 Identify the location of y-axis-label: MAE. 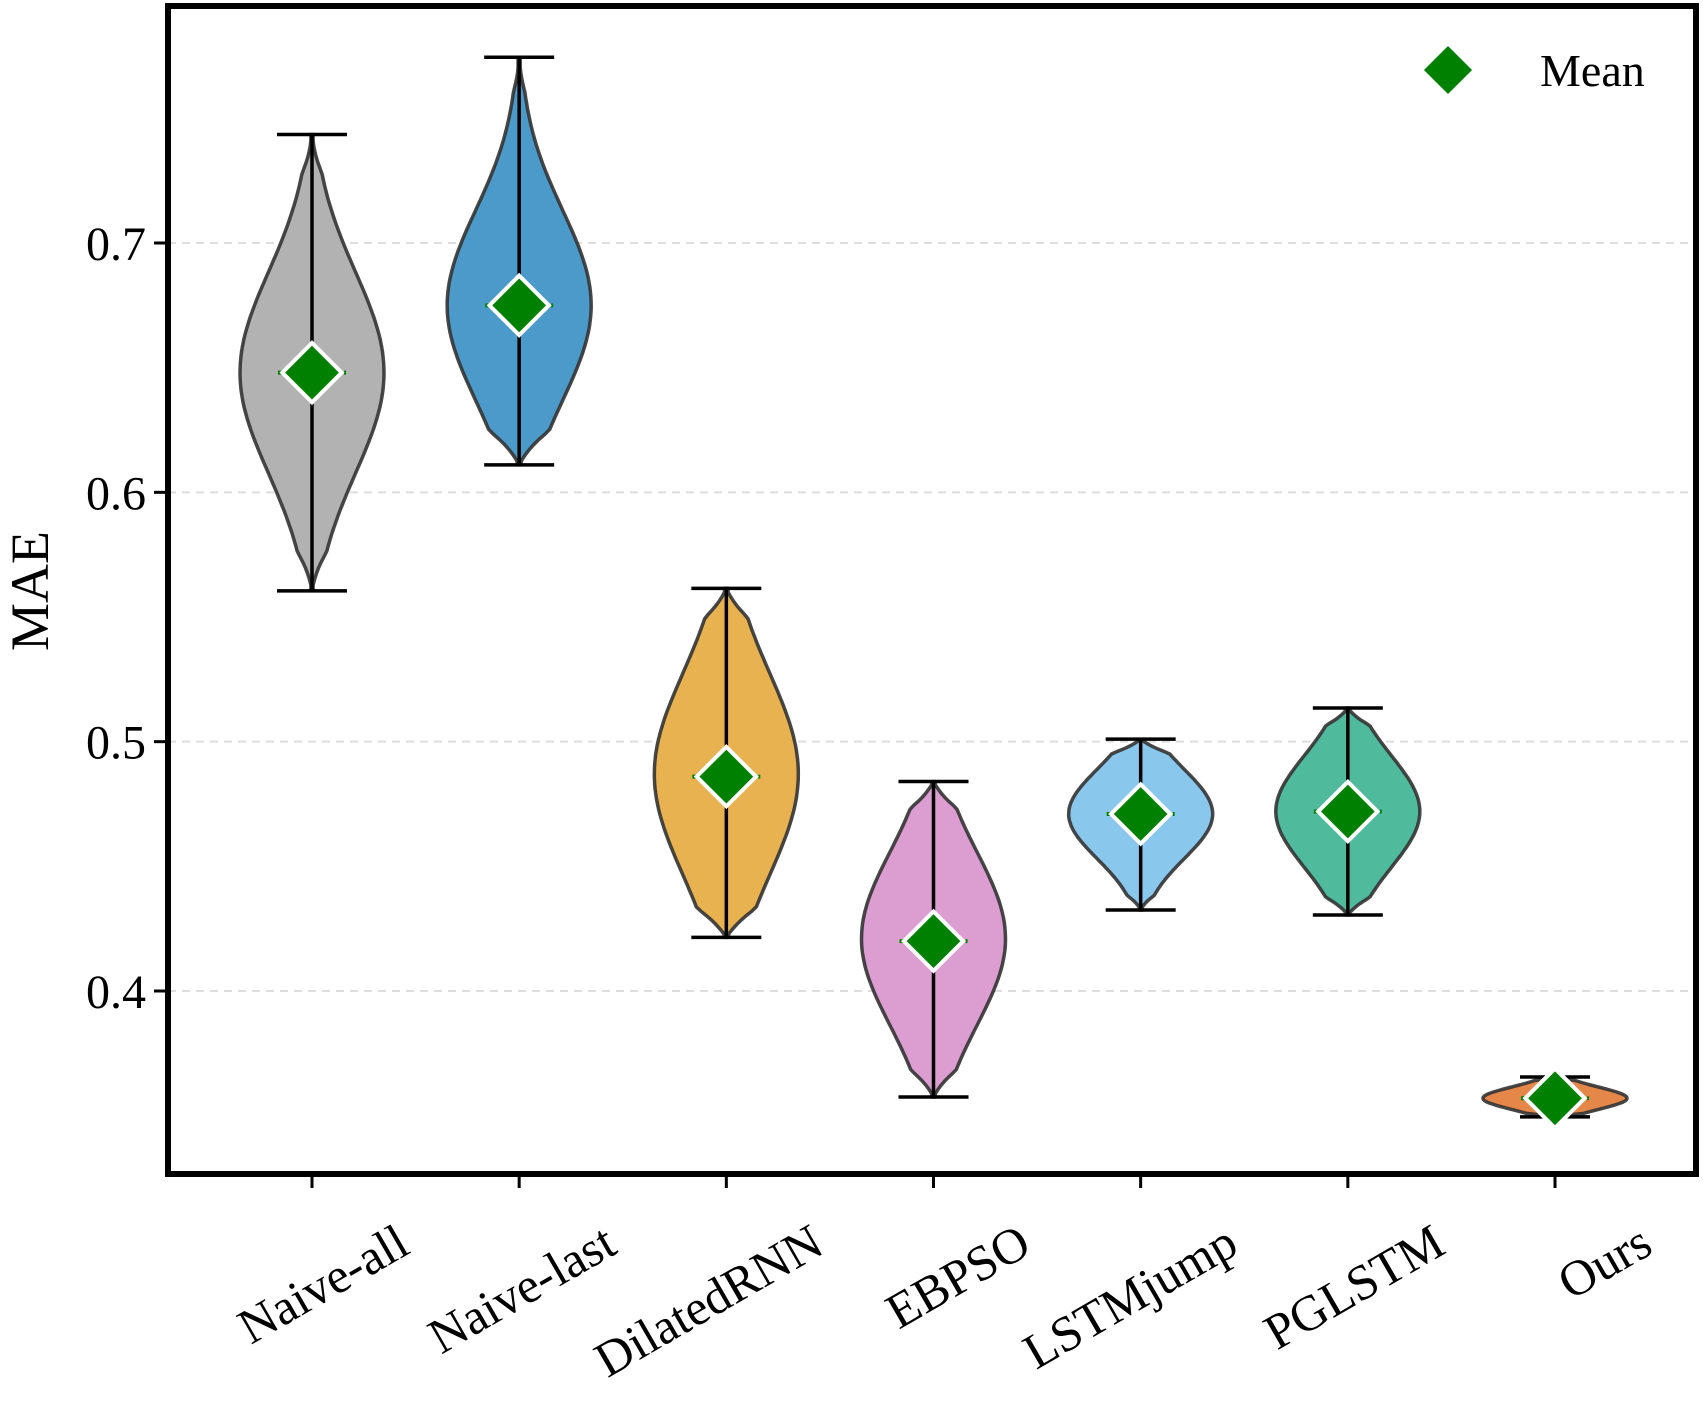
(30, 591).